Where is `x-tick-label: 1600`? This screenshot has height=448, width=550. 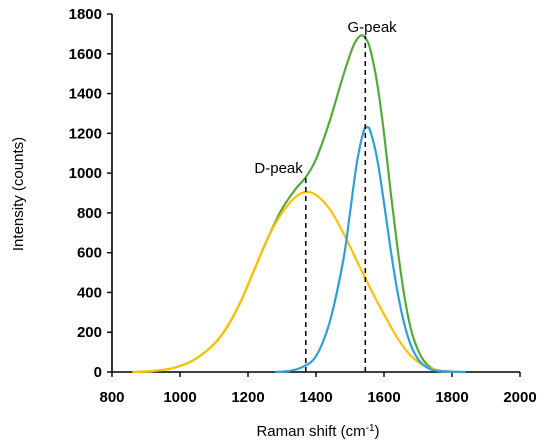 x-tick-label: 1600 is located at coordinates (383, 397).